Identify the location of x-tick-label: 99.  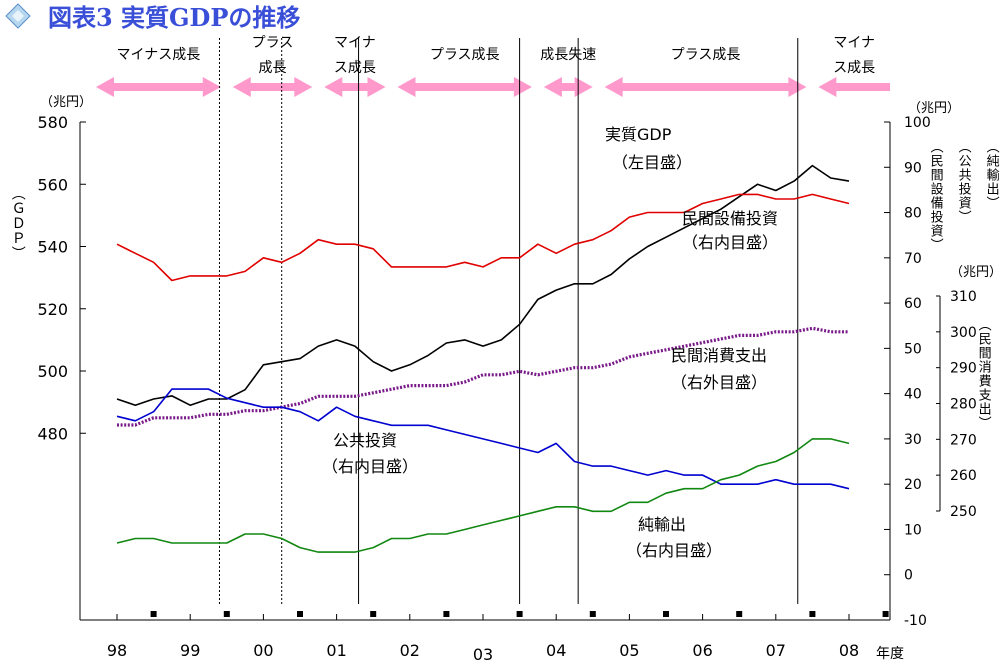
(190, 650).